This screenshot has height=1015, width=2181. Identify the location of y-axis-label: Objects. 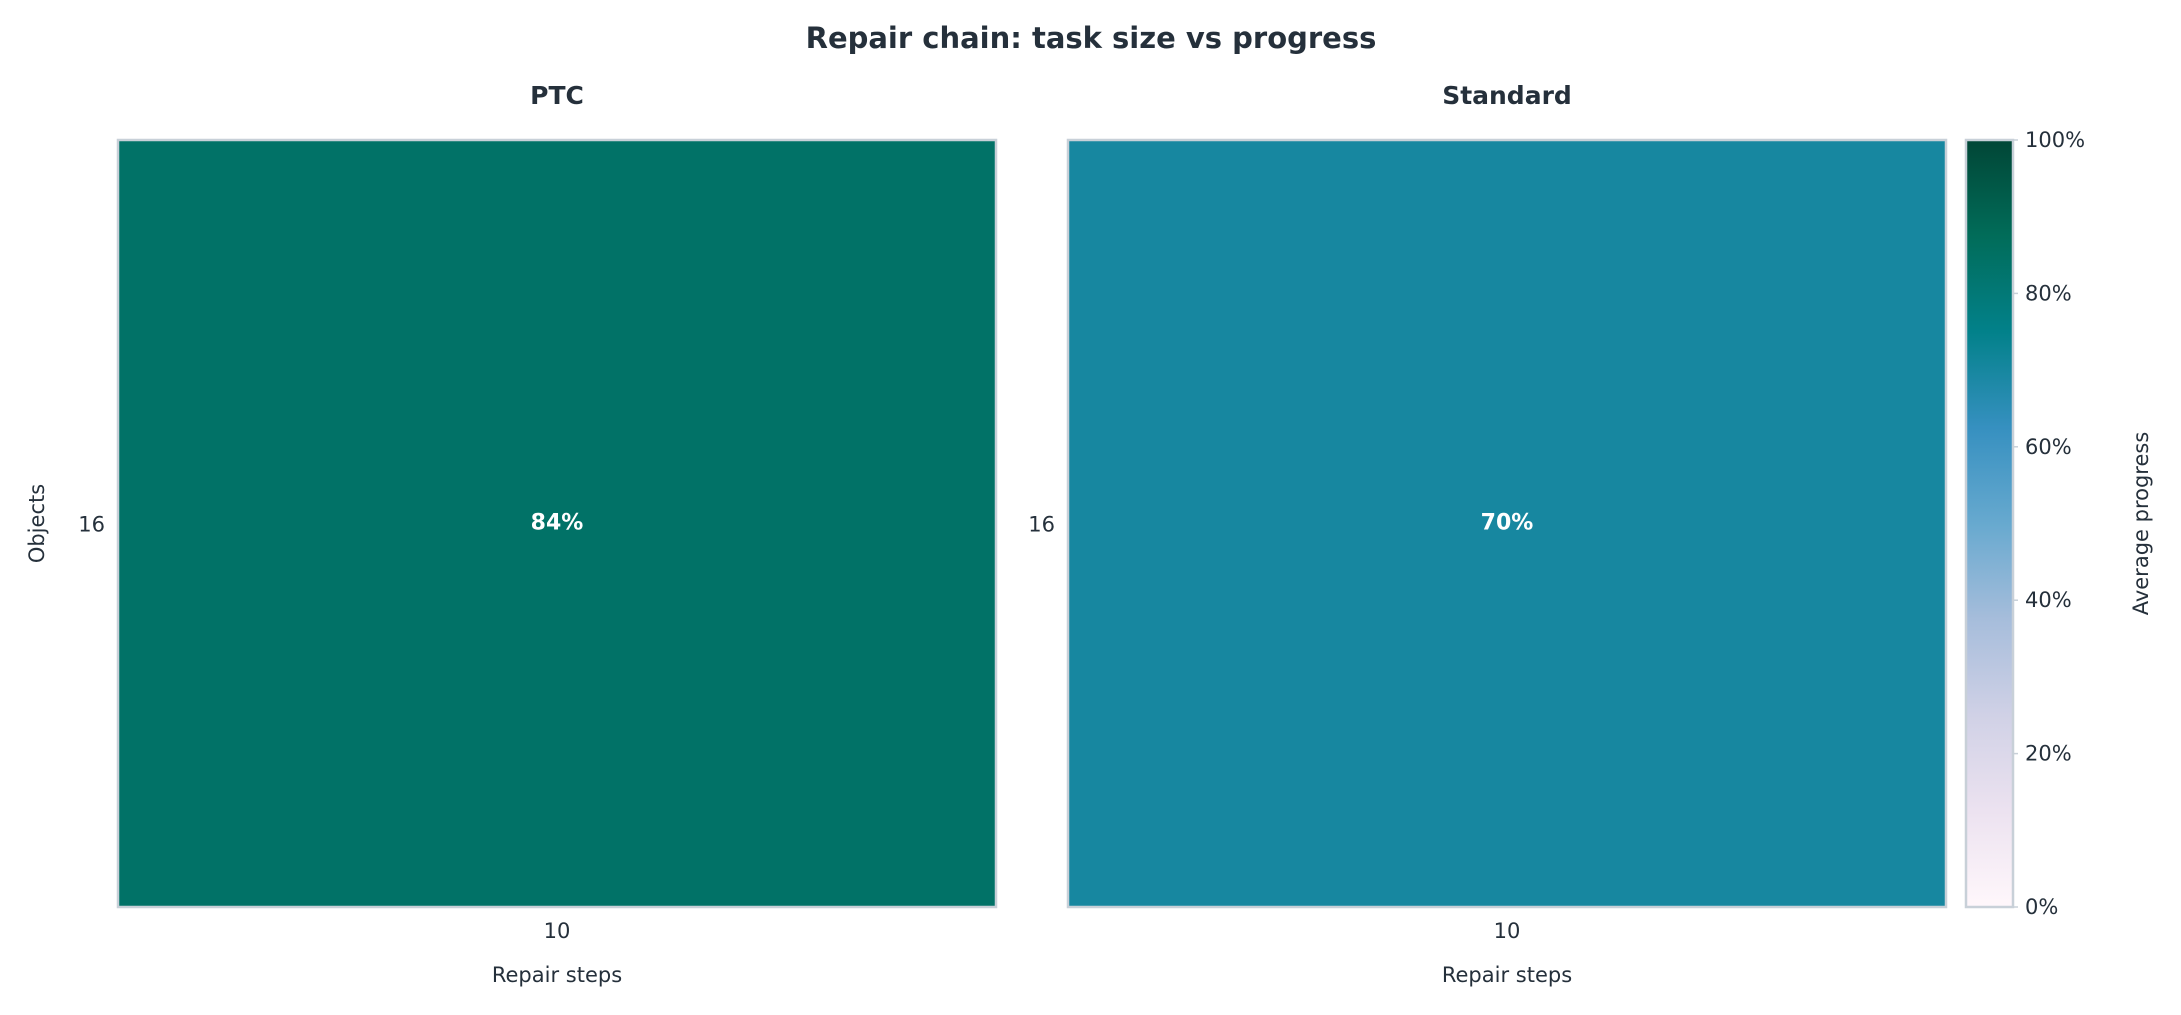
(37, 523).